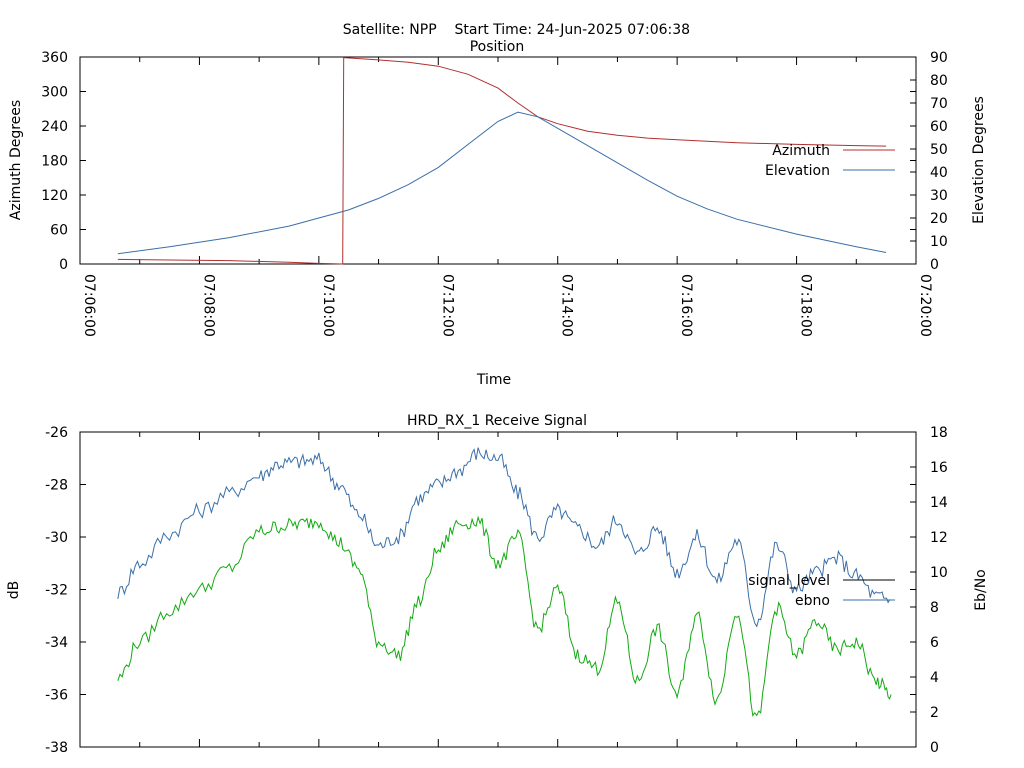 This screenshot has height=768, width=1024. I want to click on ebno-axis-label: Eb/No, so click(981, 590).